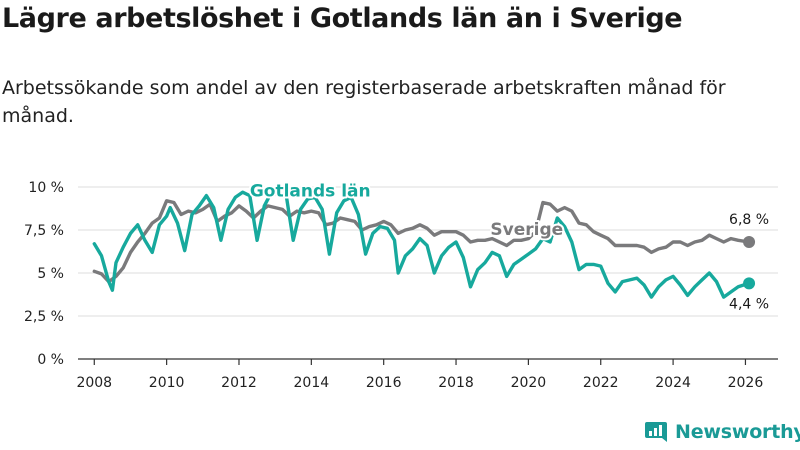 The width and height of the screenshot is (800, 450). Describe the element at coordinates (601, 383) in the screenshot. I see `x-tick-label: 2022` at that location.